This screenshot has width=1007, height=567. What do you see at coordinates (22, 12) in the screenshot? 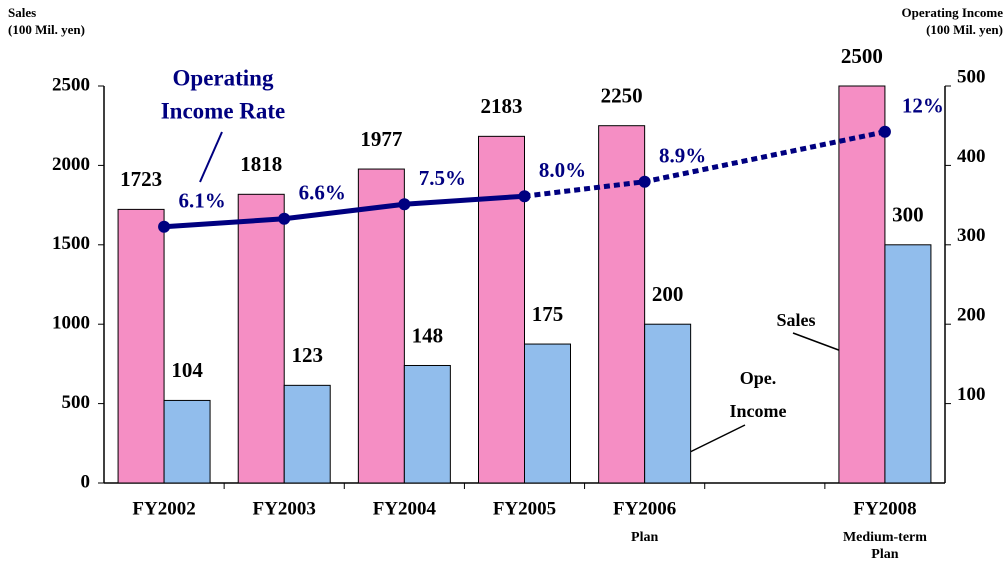
I see `y-title: Sales` at bounding box center [22, 12].